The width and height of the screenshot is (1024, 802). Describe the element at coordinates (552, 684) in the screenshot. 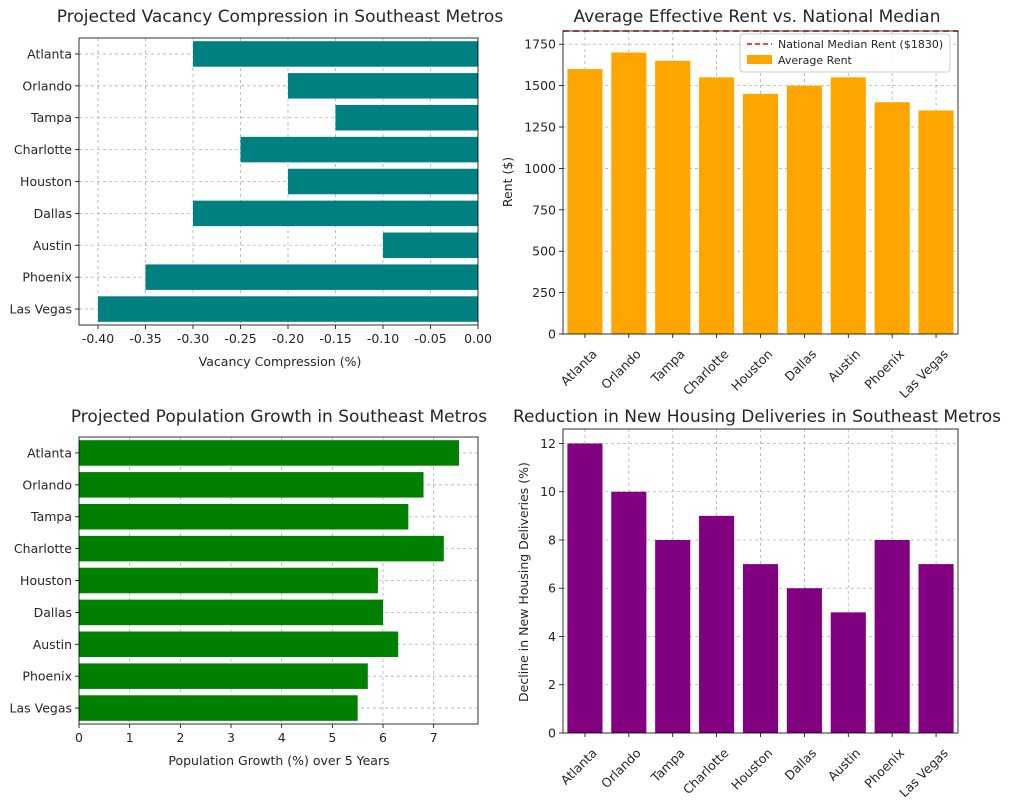

I see `y-tick-label: 2` at that location.